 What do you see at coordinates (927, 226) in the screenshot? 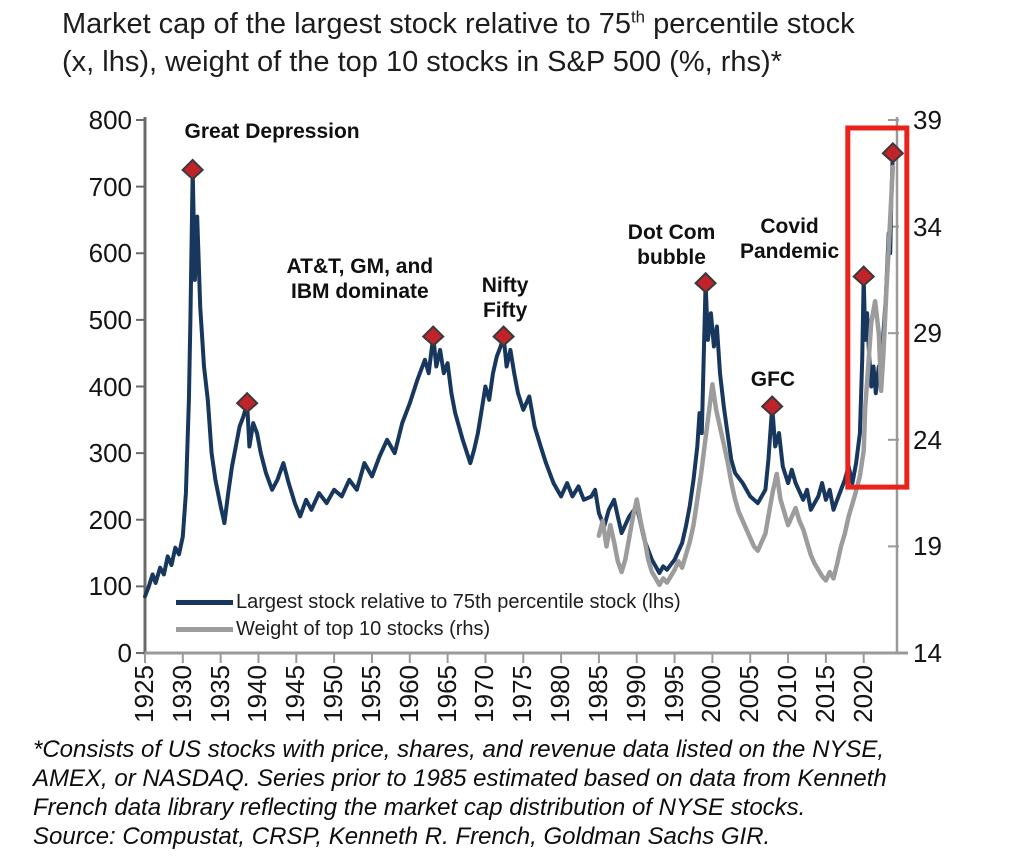
I see `y-right-tick-label: 34` at bounding box center [927, 226].